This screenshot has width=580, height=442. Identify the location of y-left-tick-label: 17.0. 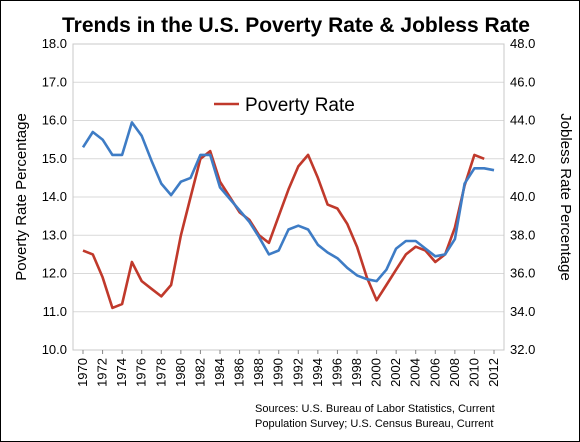
(54, 81).